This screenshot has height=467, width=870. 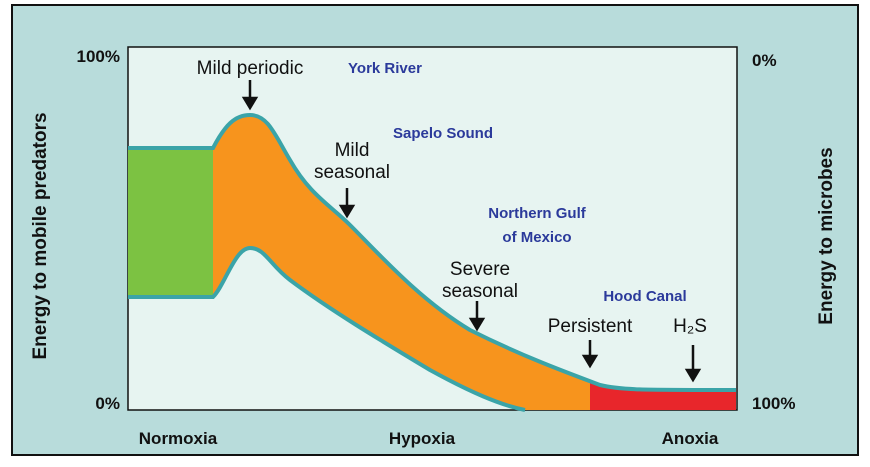 What do you see at coordinates (826, 235) in the screenshot?
I see `right-axis-title: Energy to microbes` at bounding box center [826, 235].